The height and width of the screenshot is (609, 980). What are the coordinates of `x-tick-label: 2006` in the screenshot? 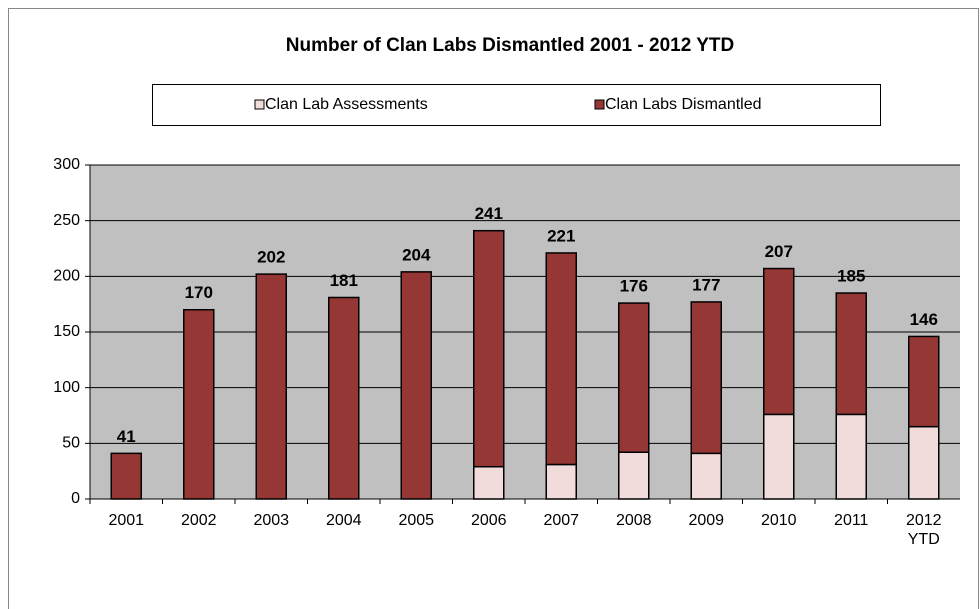 It's located at (488, 520).